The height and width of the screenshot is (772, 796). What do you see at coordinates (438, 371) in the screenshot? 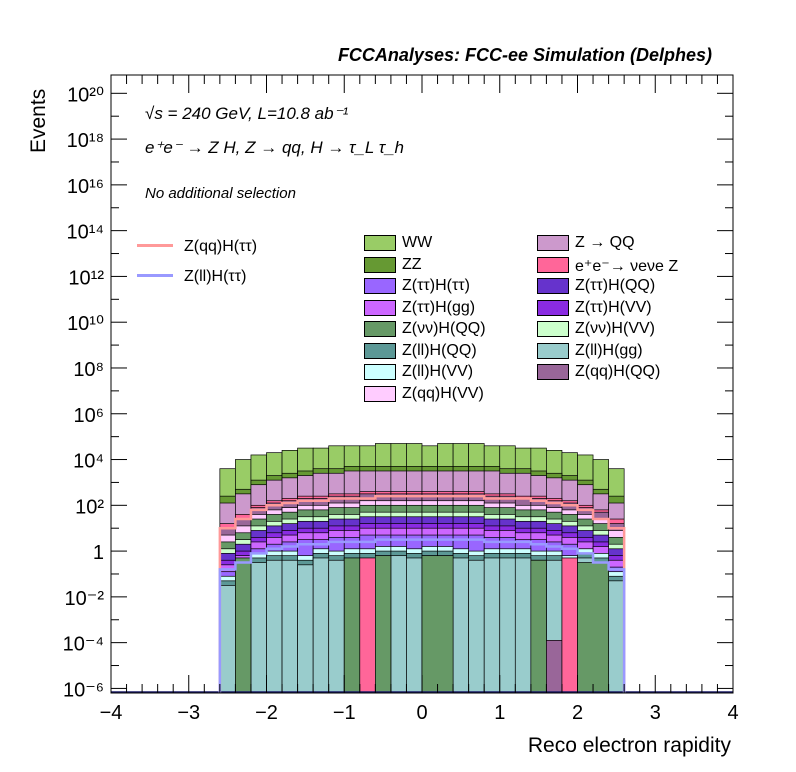
I see `legend-fill-label: Z(ll)H(VV)` at bounding box center [438, 371].